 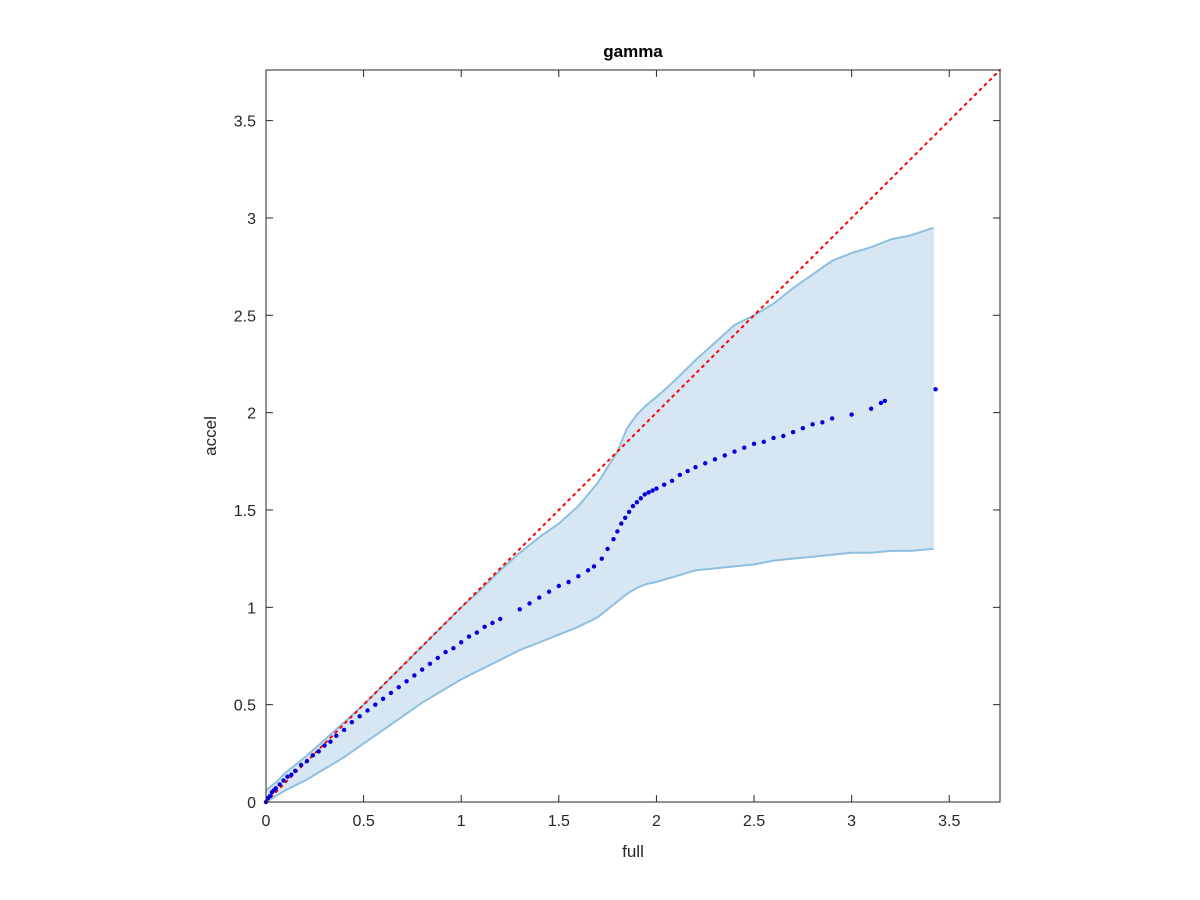 What do you see at coordinates (251, 414) in the screenshot?
I see `y-tick-label: 2` at bounding box center [251, 414].